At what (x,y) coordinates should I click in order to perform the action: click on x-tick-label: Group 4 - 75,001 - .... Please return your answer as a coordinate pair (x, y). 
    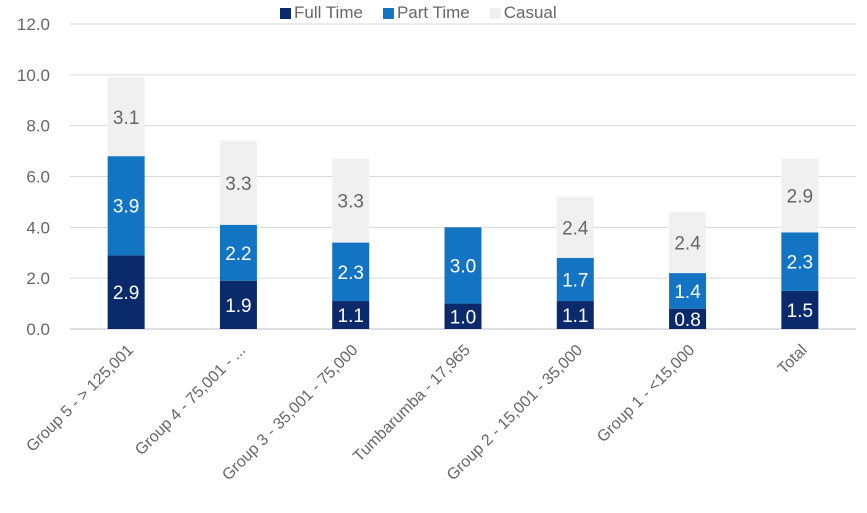
    Looking at the image, I should click on (190, 400).